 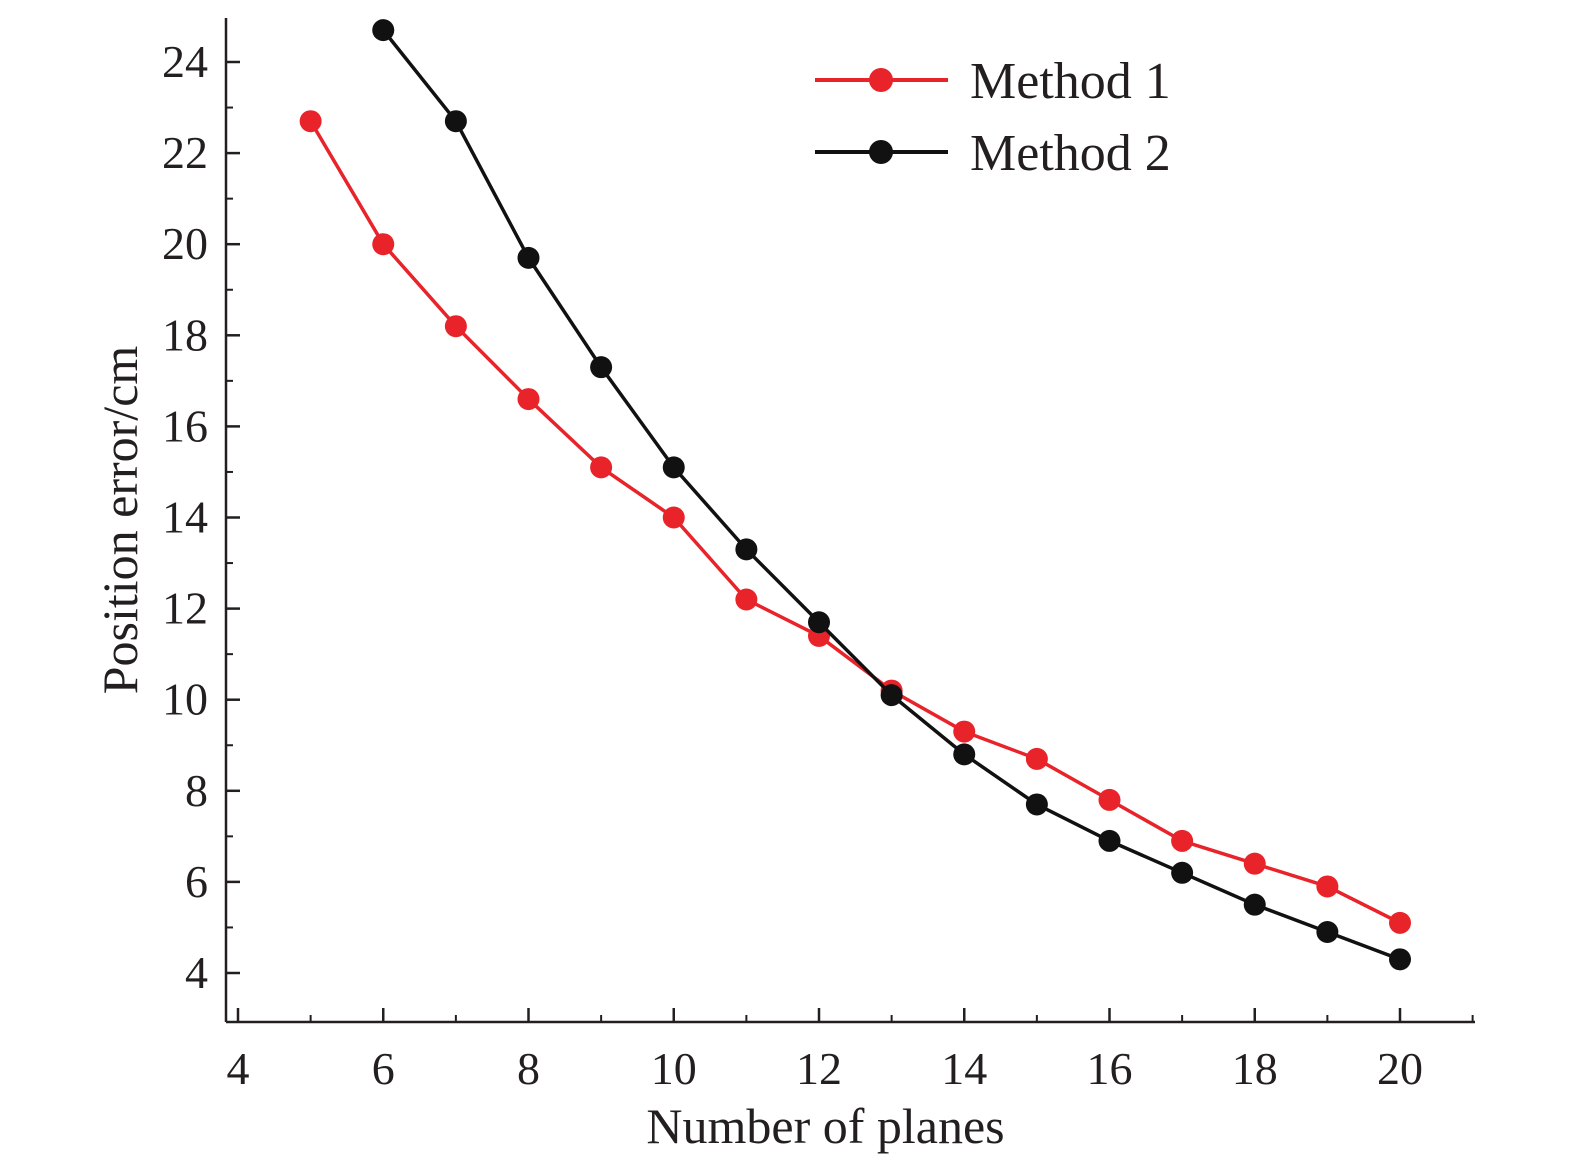 I want to click on x-tick-label: 14, so click(x=964, y=1068).